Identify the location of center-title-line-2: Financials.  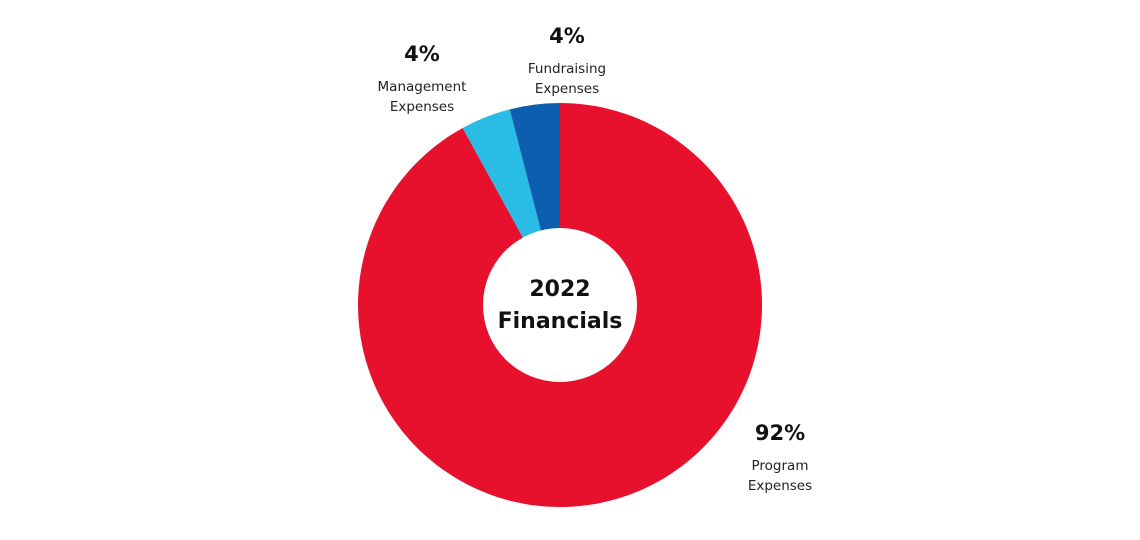
(560, 321).